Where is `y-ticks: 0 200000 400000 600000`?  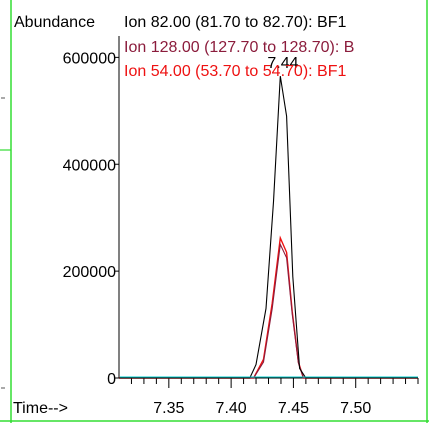 y-ticks: 0 200000 400000 600000 is located at coordinates (91, 219).